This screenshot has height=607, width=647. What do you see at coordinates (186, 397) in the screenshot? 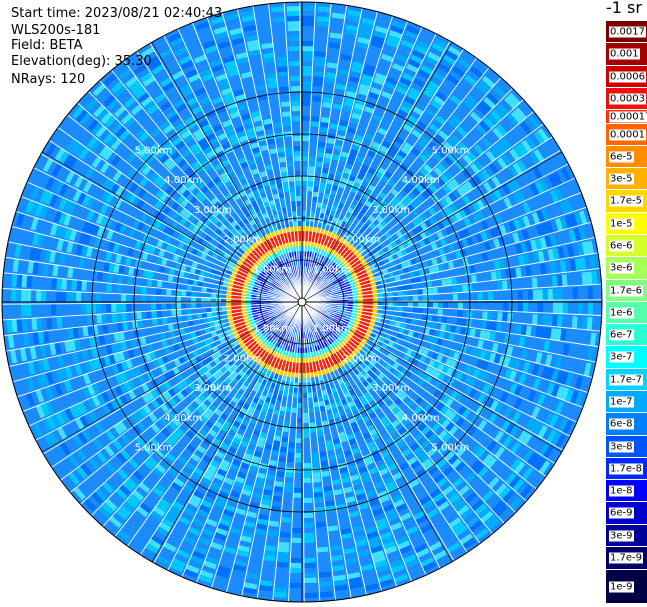
I see `ray-gap` at bounding box center [186, 397].